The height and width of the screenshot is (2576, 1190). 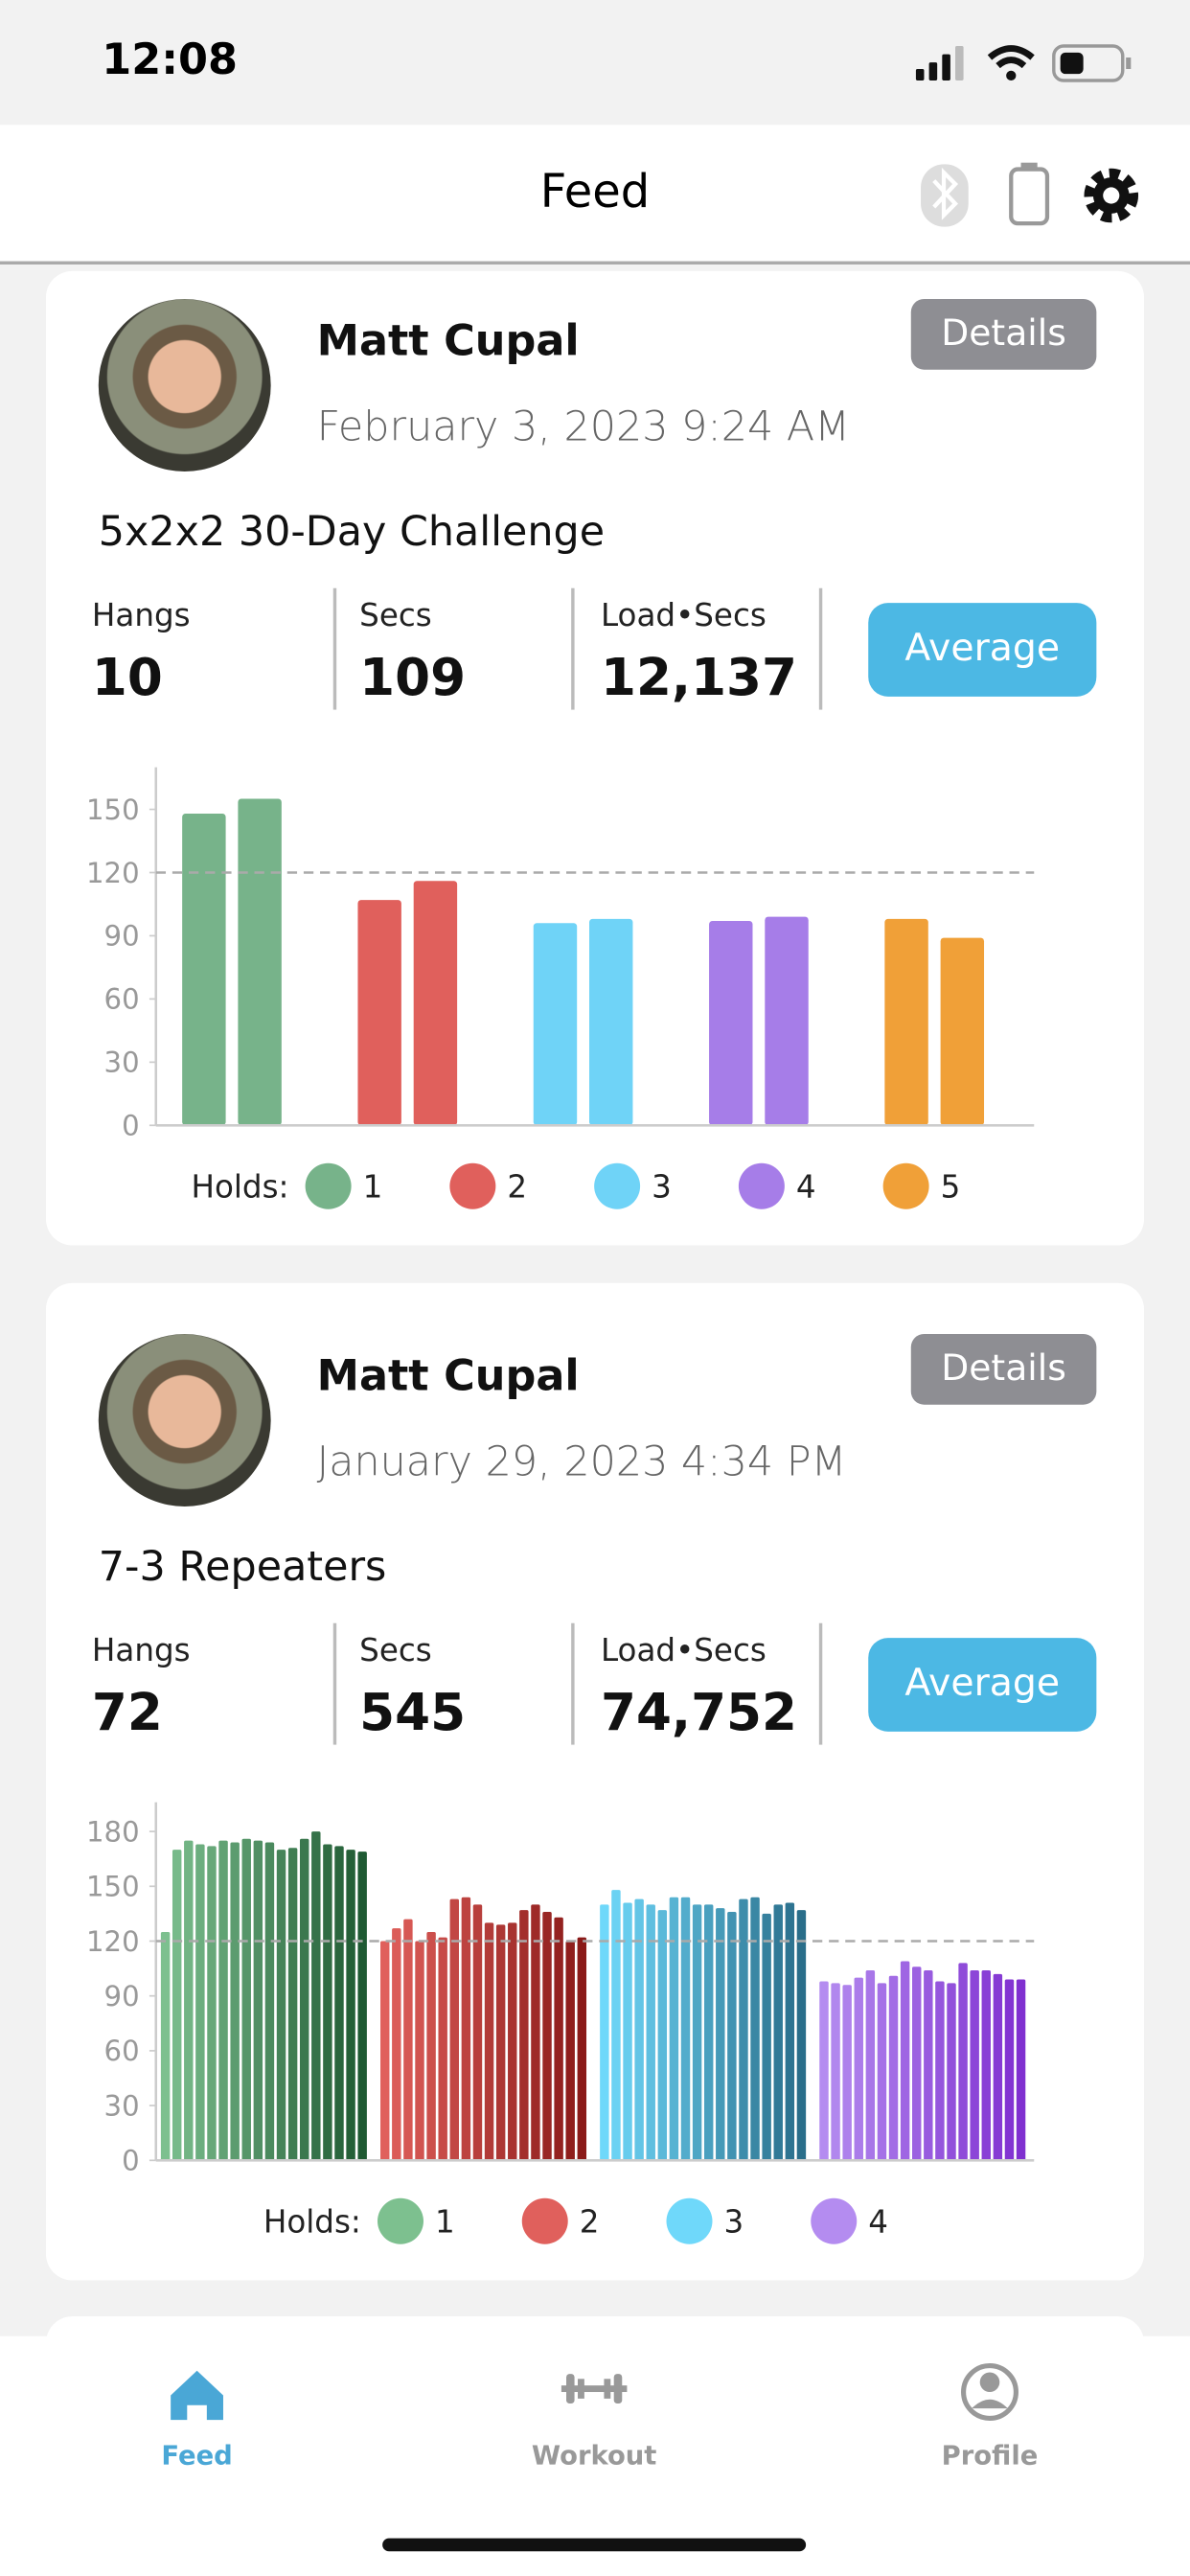 I want to click on tab-label: Profile, so click(x=990, y=2455).